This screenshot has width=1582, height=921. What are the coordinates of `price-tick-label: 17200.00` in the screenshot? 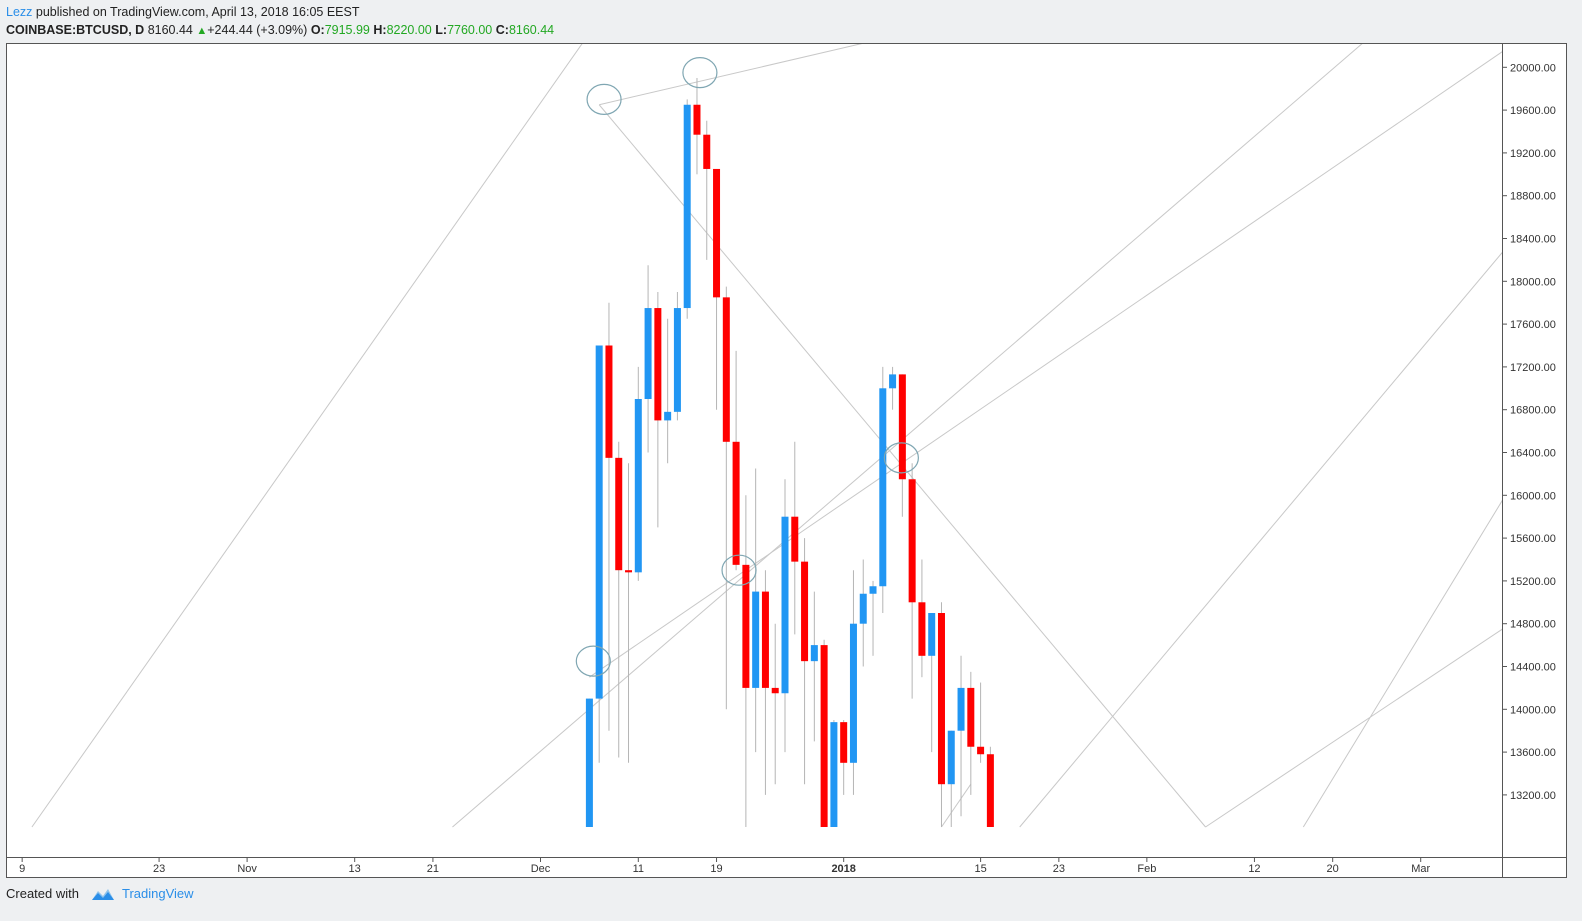 It's located at (1533, 368).